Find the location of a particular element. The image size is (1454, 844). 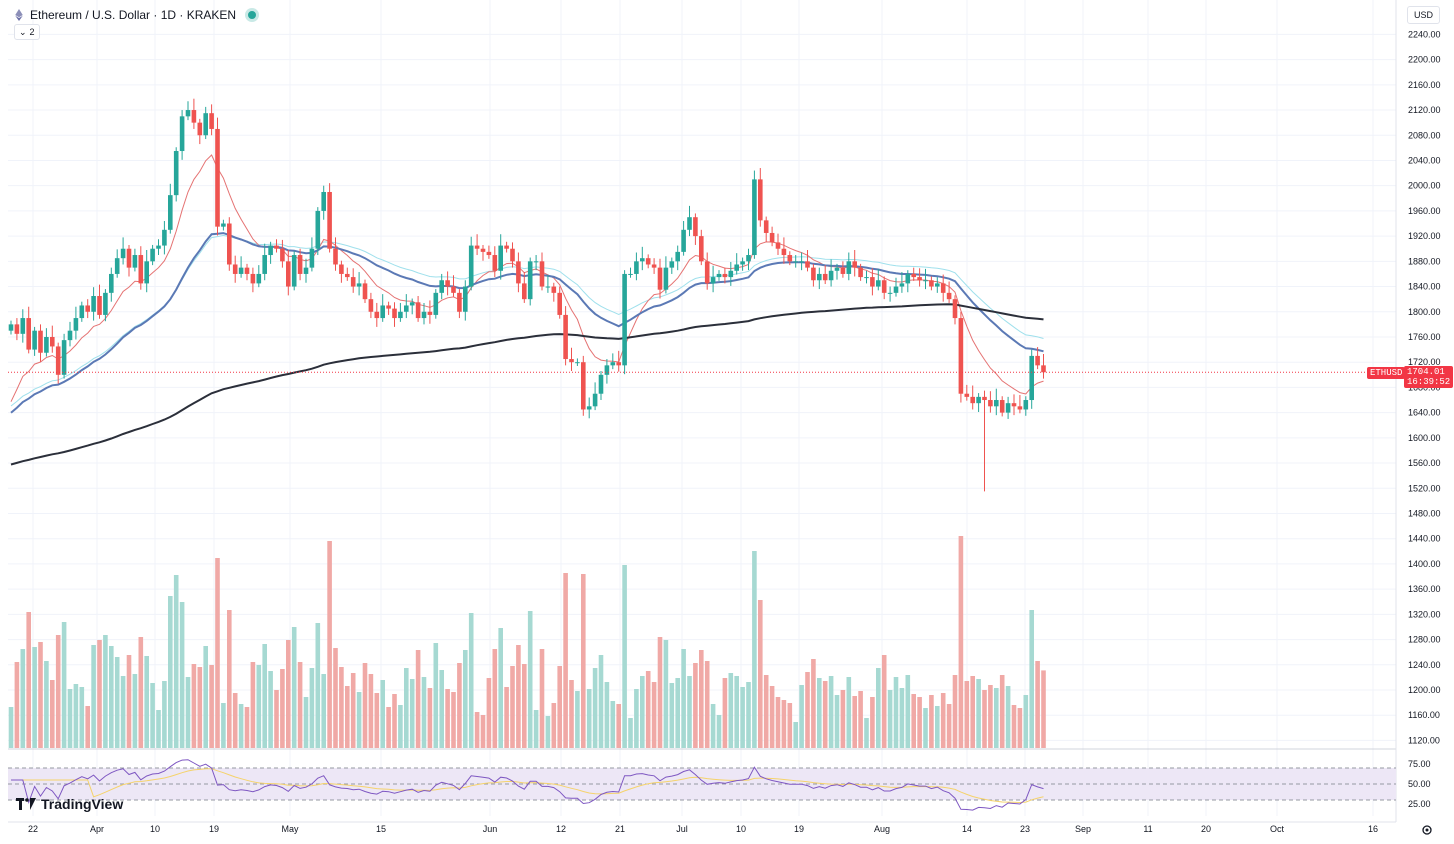

x-tick-label: Jun is located at coordinates (490, 829).